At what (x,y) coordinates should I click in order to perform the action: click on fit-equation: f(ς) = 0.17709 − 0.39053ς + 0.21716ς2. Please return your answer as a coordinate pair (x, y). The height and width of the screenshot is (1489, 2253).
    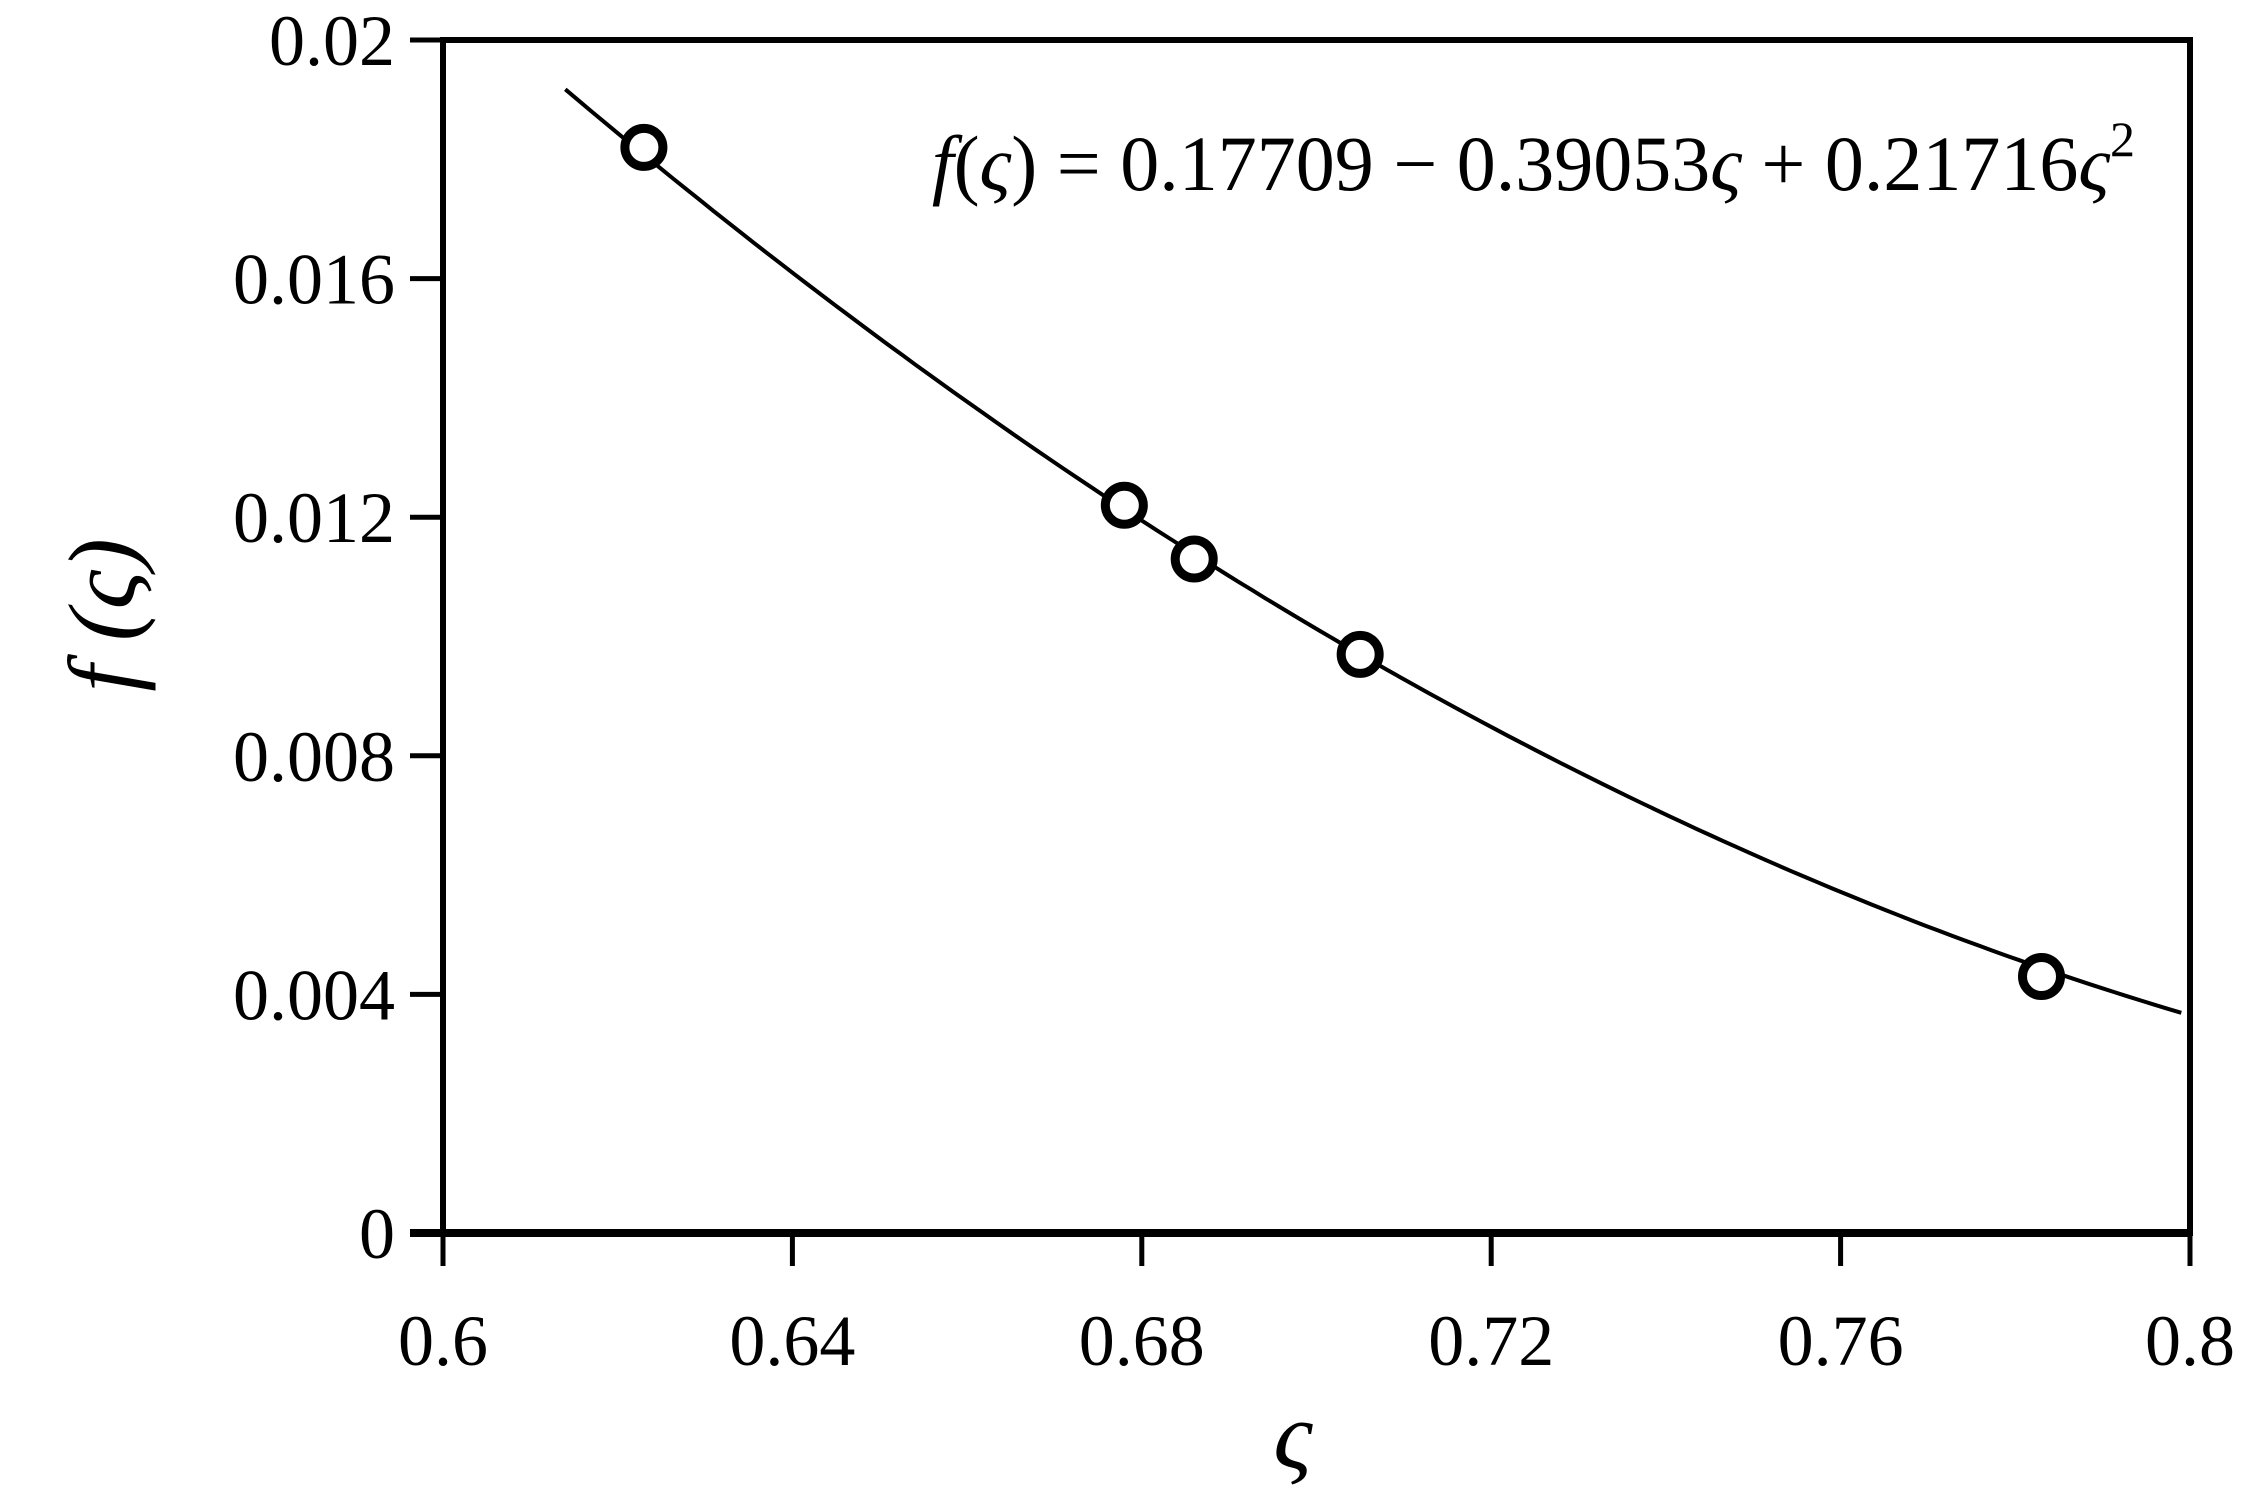
    Looking at the image, I should click on (1533, 159).